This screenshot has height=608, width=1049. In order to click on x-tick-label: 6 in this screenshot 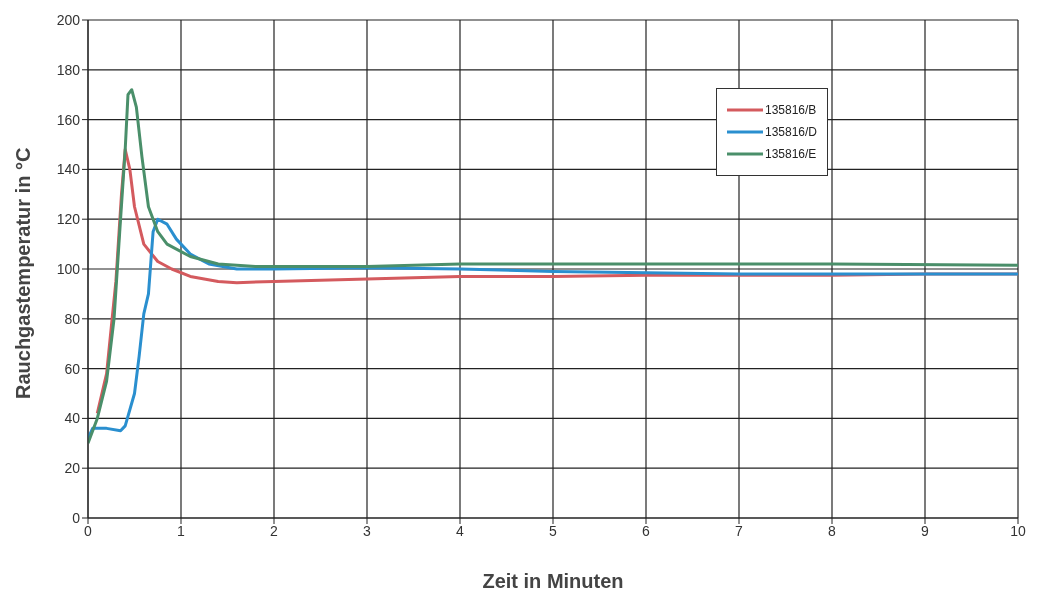, I will do `click(646, 530)`.